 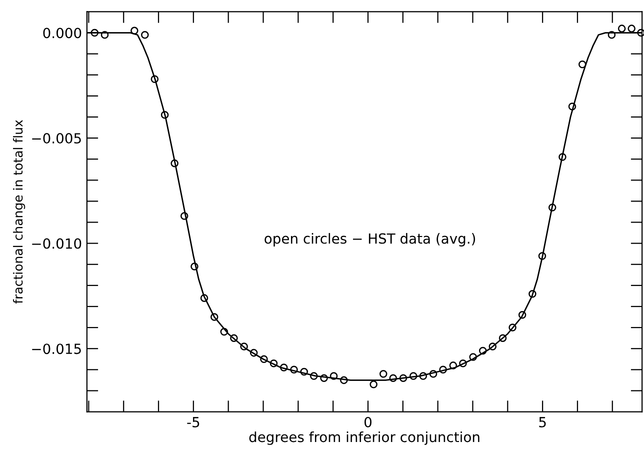 I want to click on y-tick-label: −0.015, so click(x=56, y=349).